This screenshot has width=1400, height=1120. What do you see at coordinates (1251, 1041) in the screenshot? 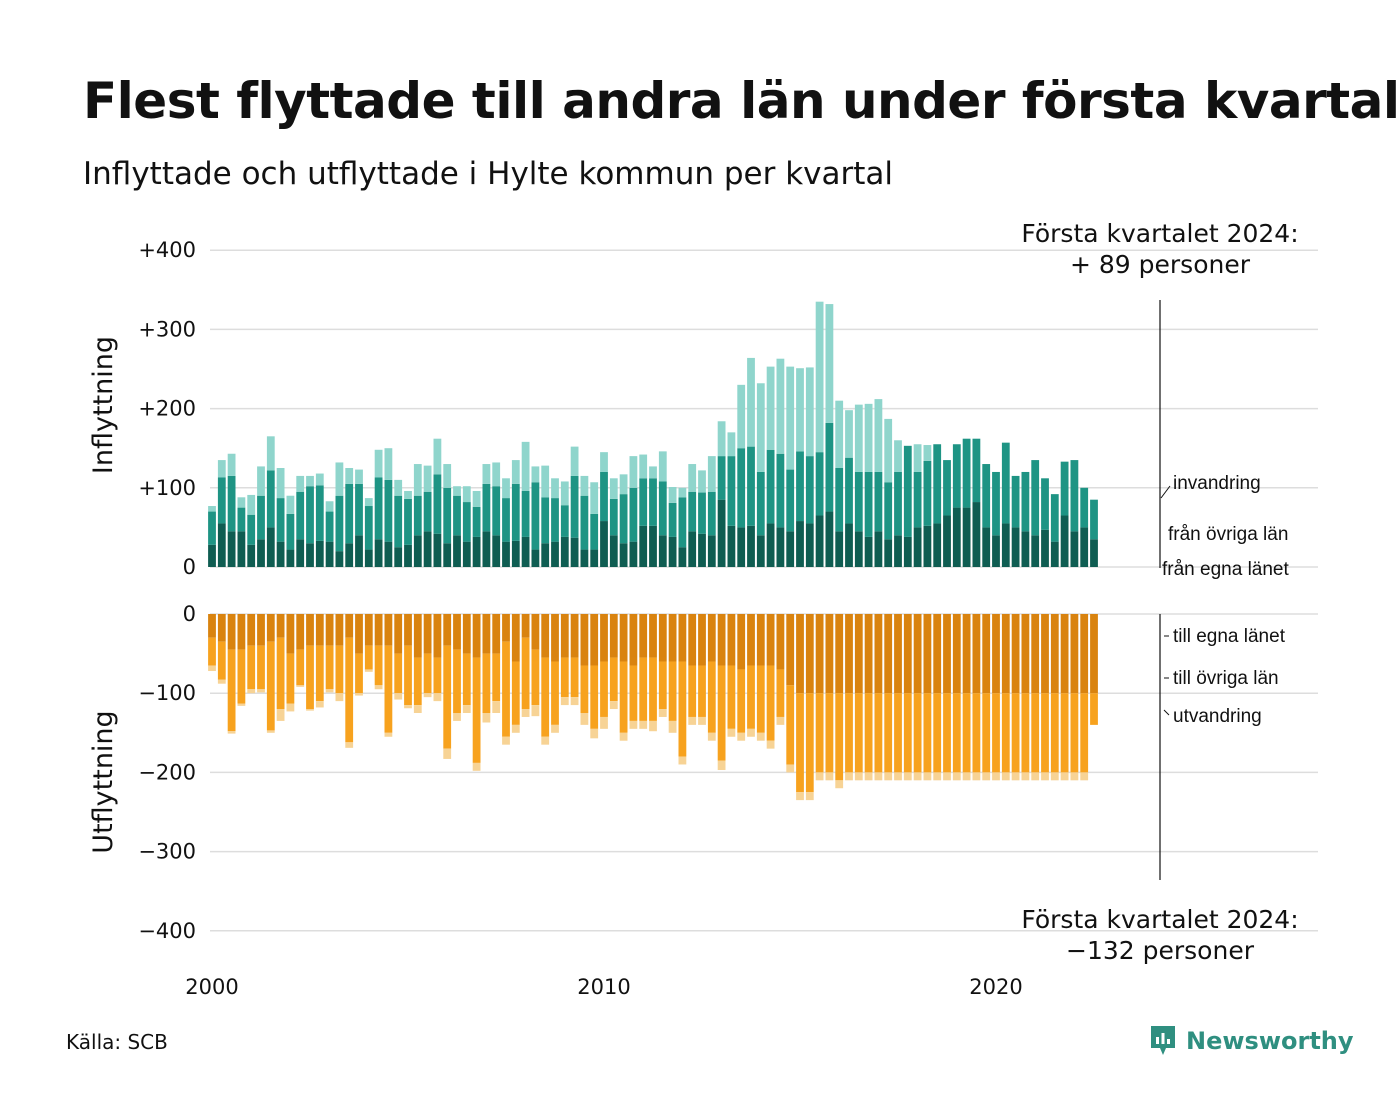
I see `brand-logo: Newsworthy` at bounding box center [1251, 1041].